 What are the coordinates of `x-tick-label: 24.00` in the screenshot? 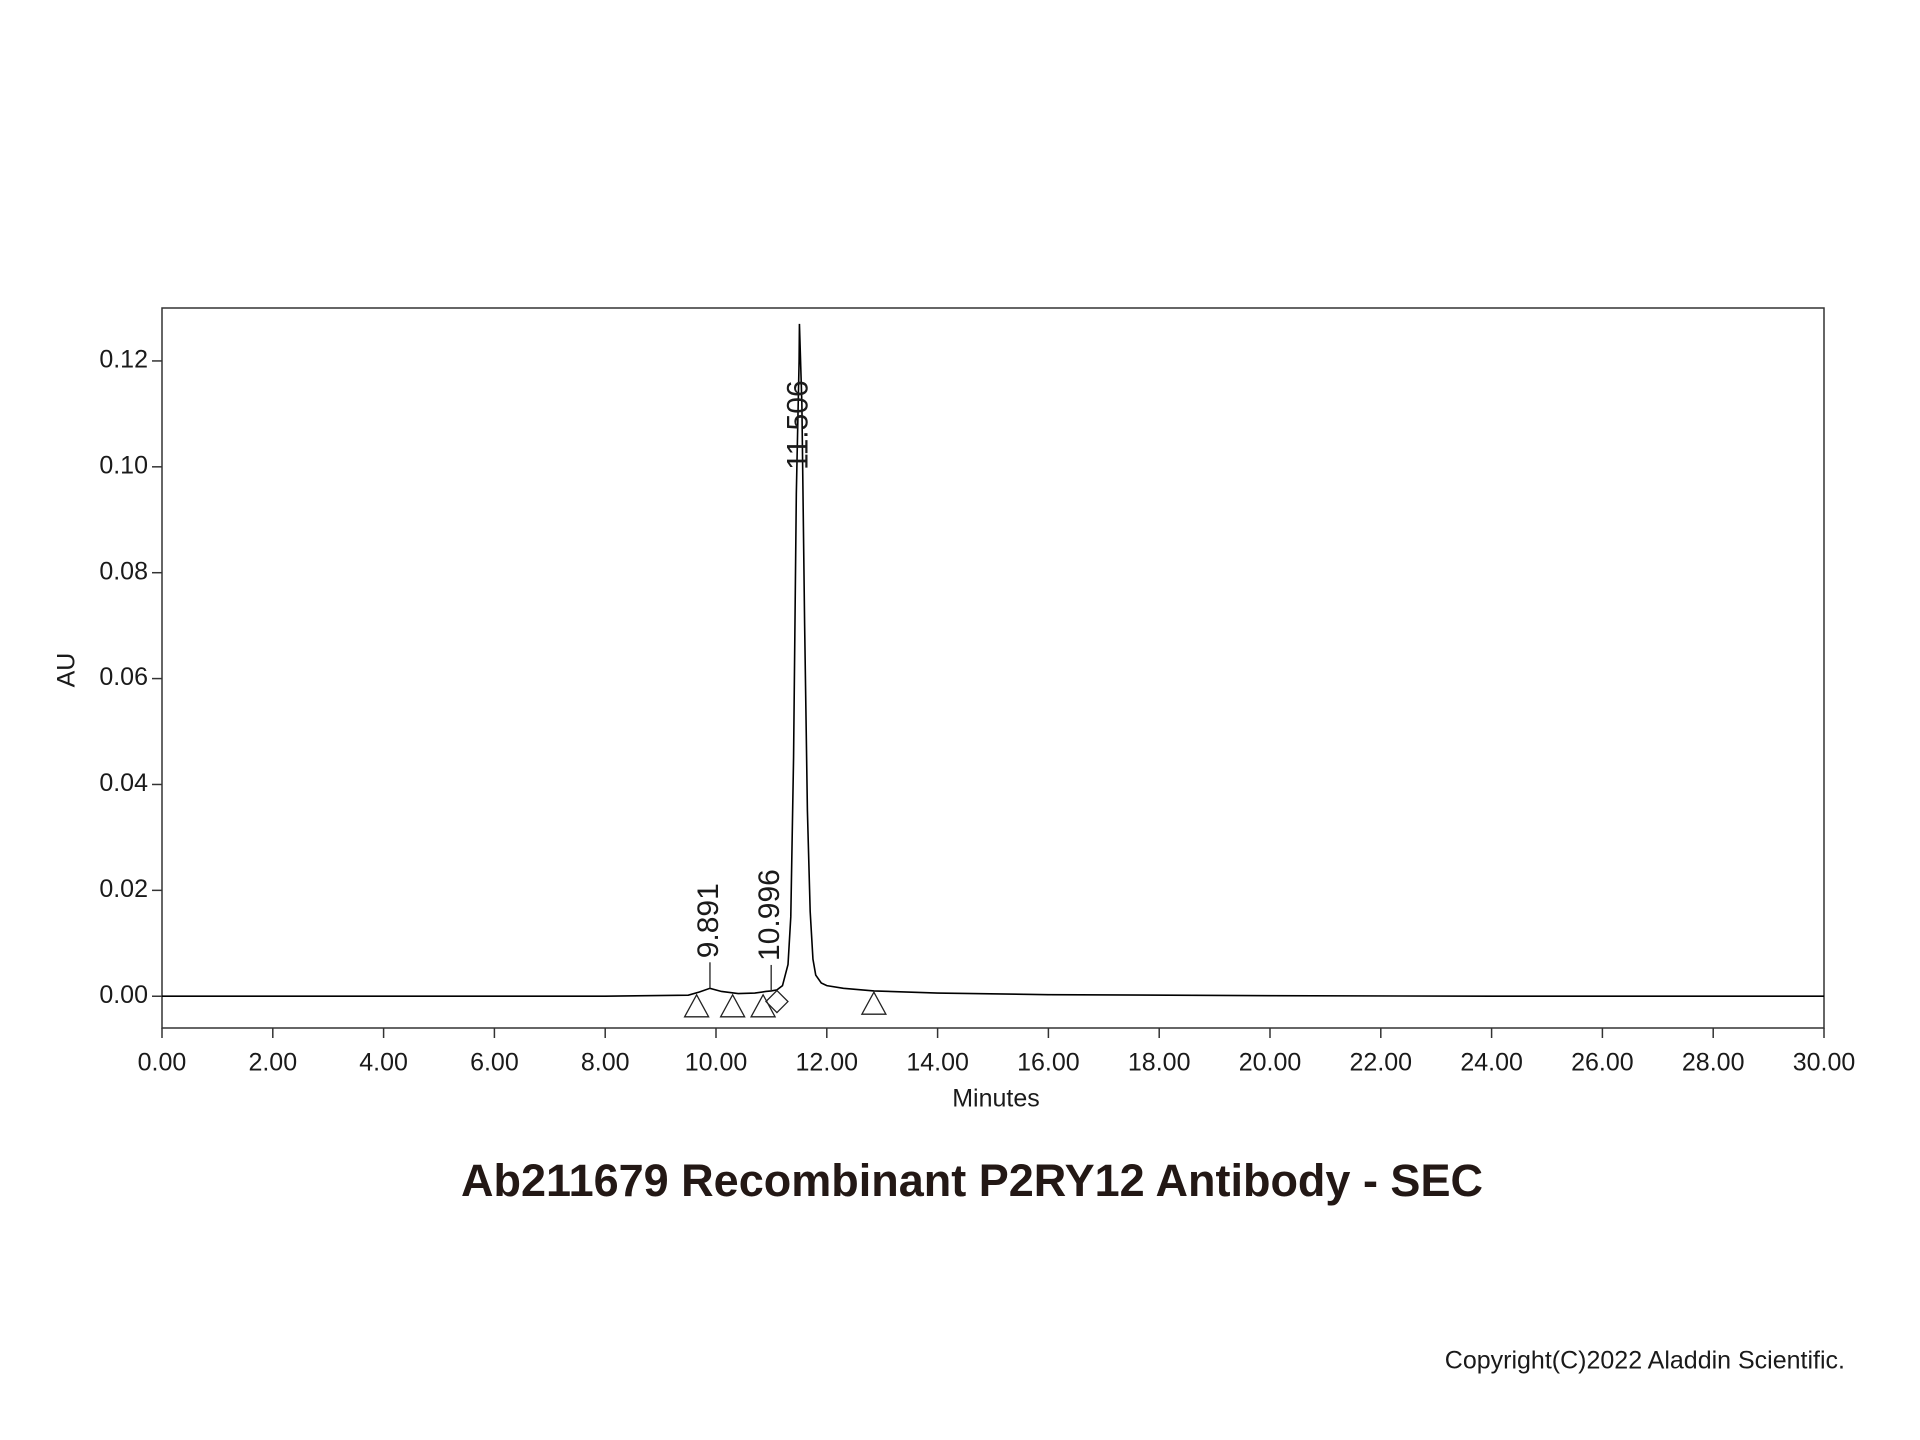 It's located at (1491, 1063).